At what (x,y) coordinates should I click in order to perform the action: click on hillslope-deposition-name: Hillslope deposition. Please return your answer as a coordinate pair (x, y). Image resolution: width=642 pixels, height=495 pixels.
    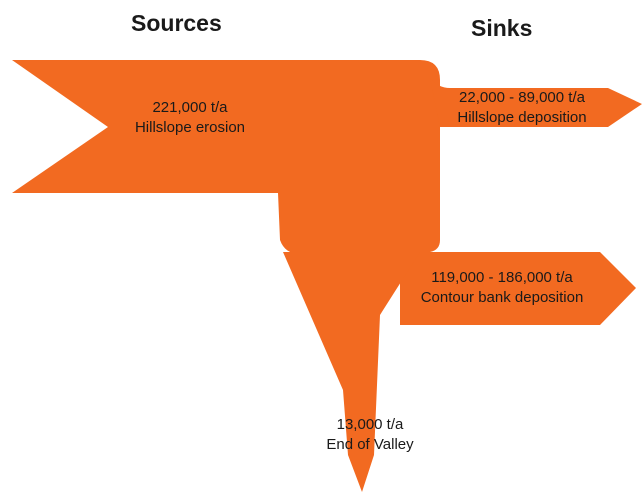
    Looking at the image, I should click on (522, 117).